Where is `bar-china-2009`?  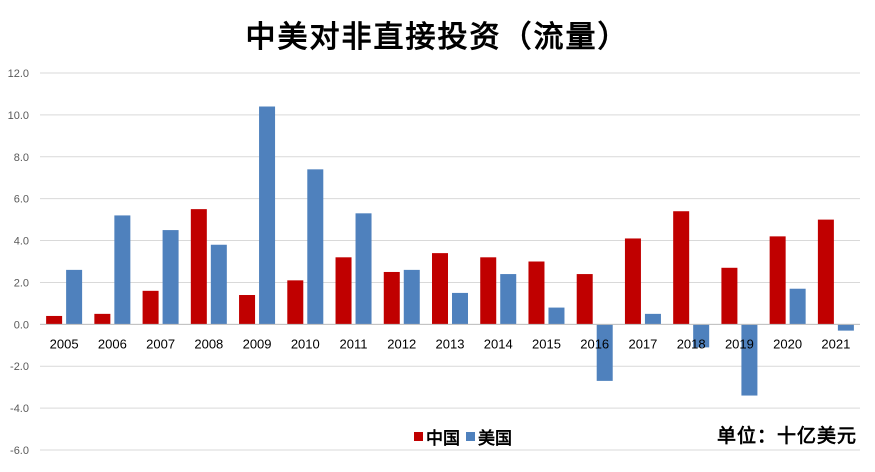 bar-china-2009 is located at coordinates (247, 310).